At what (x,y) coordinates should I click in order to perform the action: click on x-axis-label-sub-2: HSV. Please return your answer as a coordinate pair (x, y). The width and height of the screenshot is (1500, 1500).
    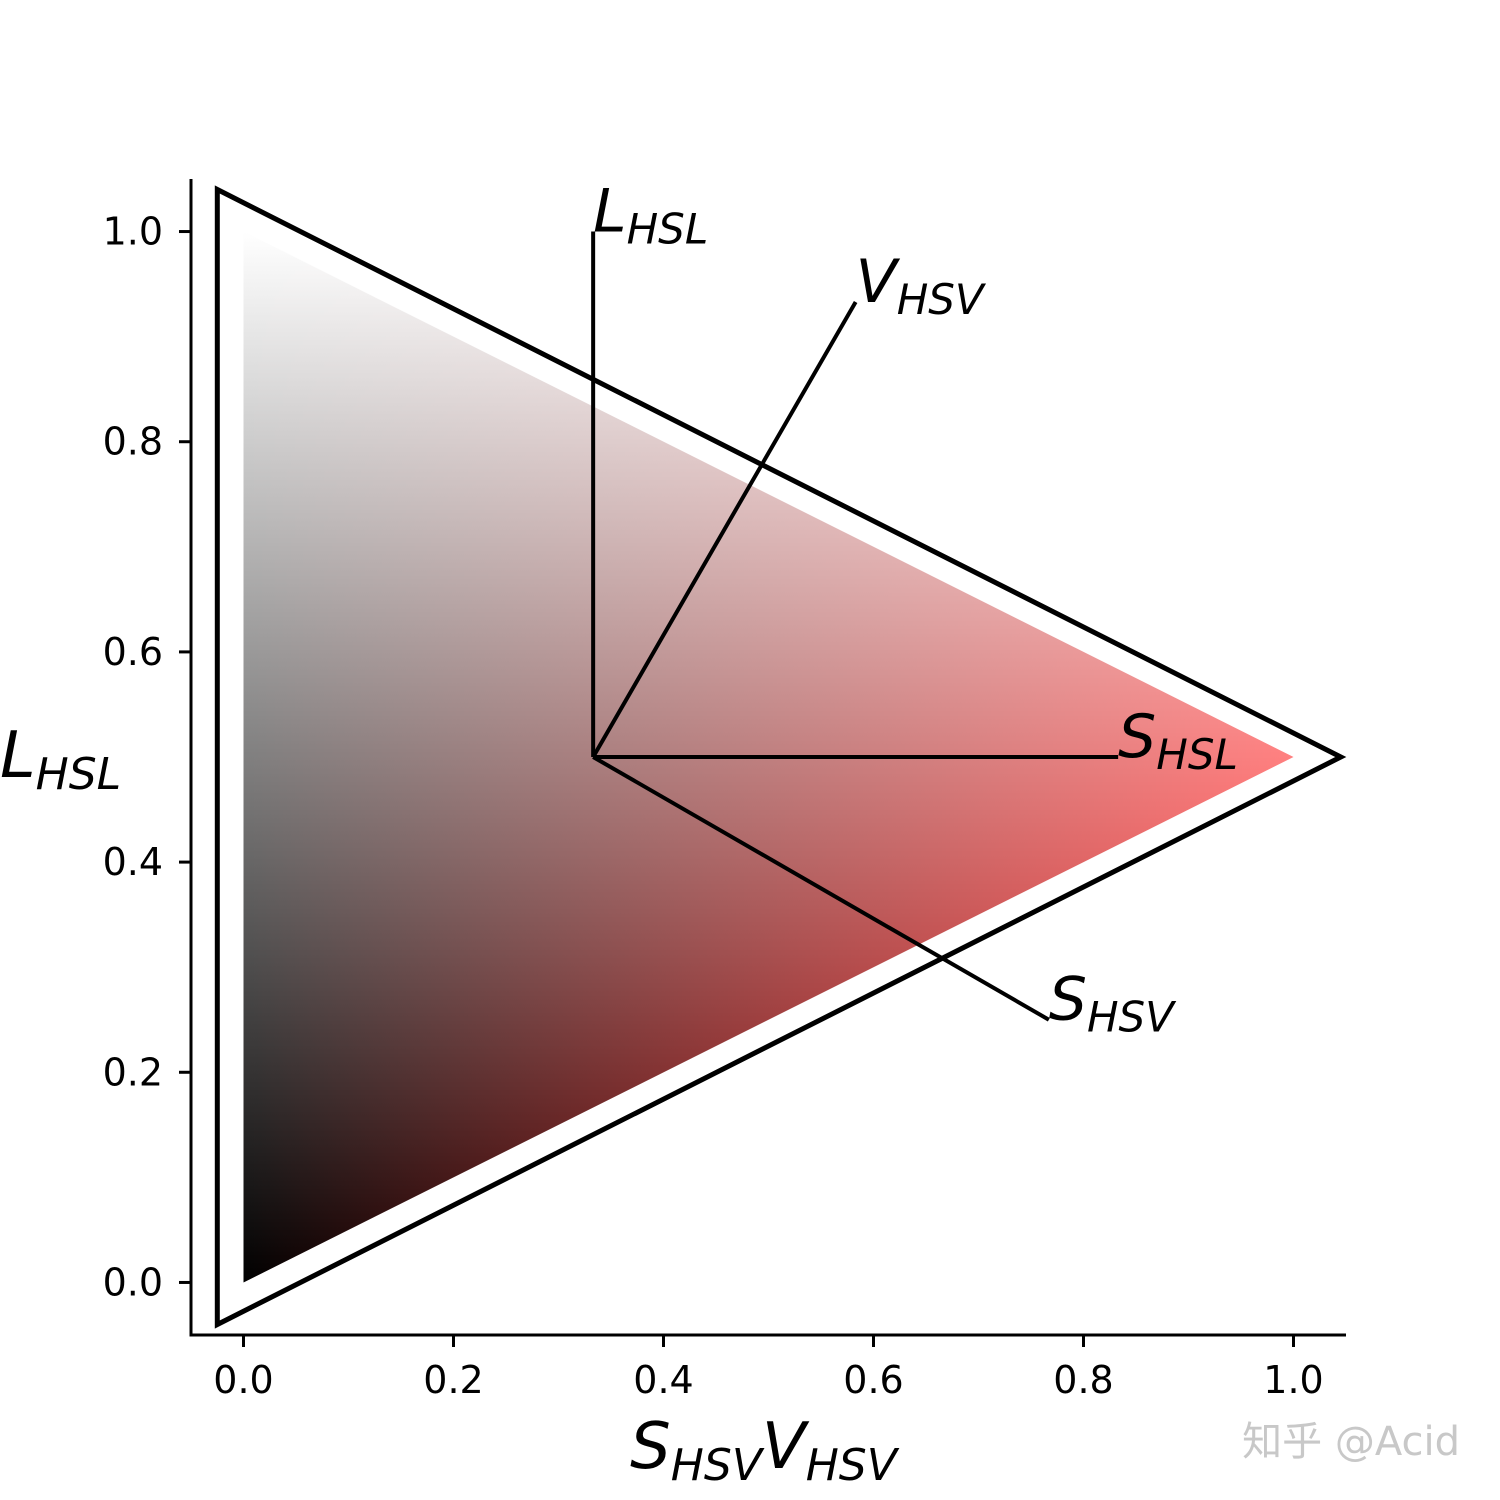
    Looking at the image, I should click on (853, 1465).